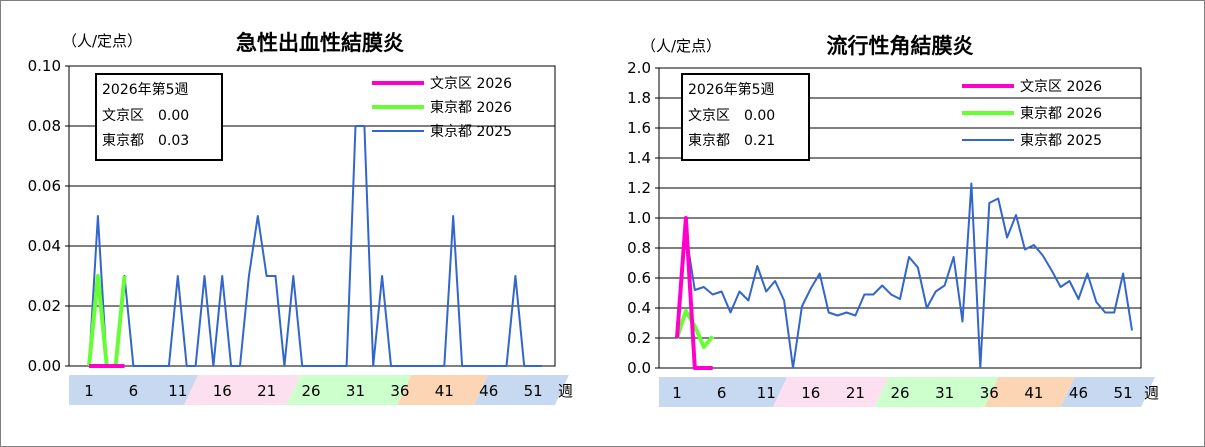  I want to click on y-tick-label: 2.0, so click(639, 68).